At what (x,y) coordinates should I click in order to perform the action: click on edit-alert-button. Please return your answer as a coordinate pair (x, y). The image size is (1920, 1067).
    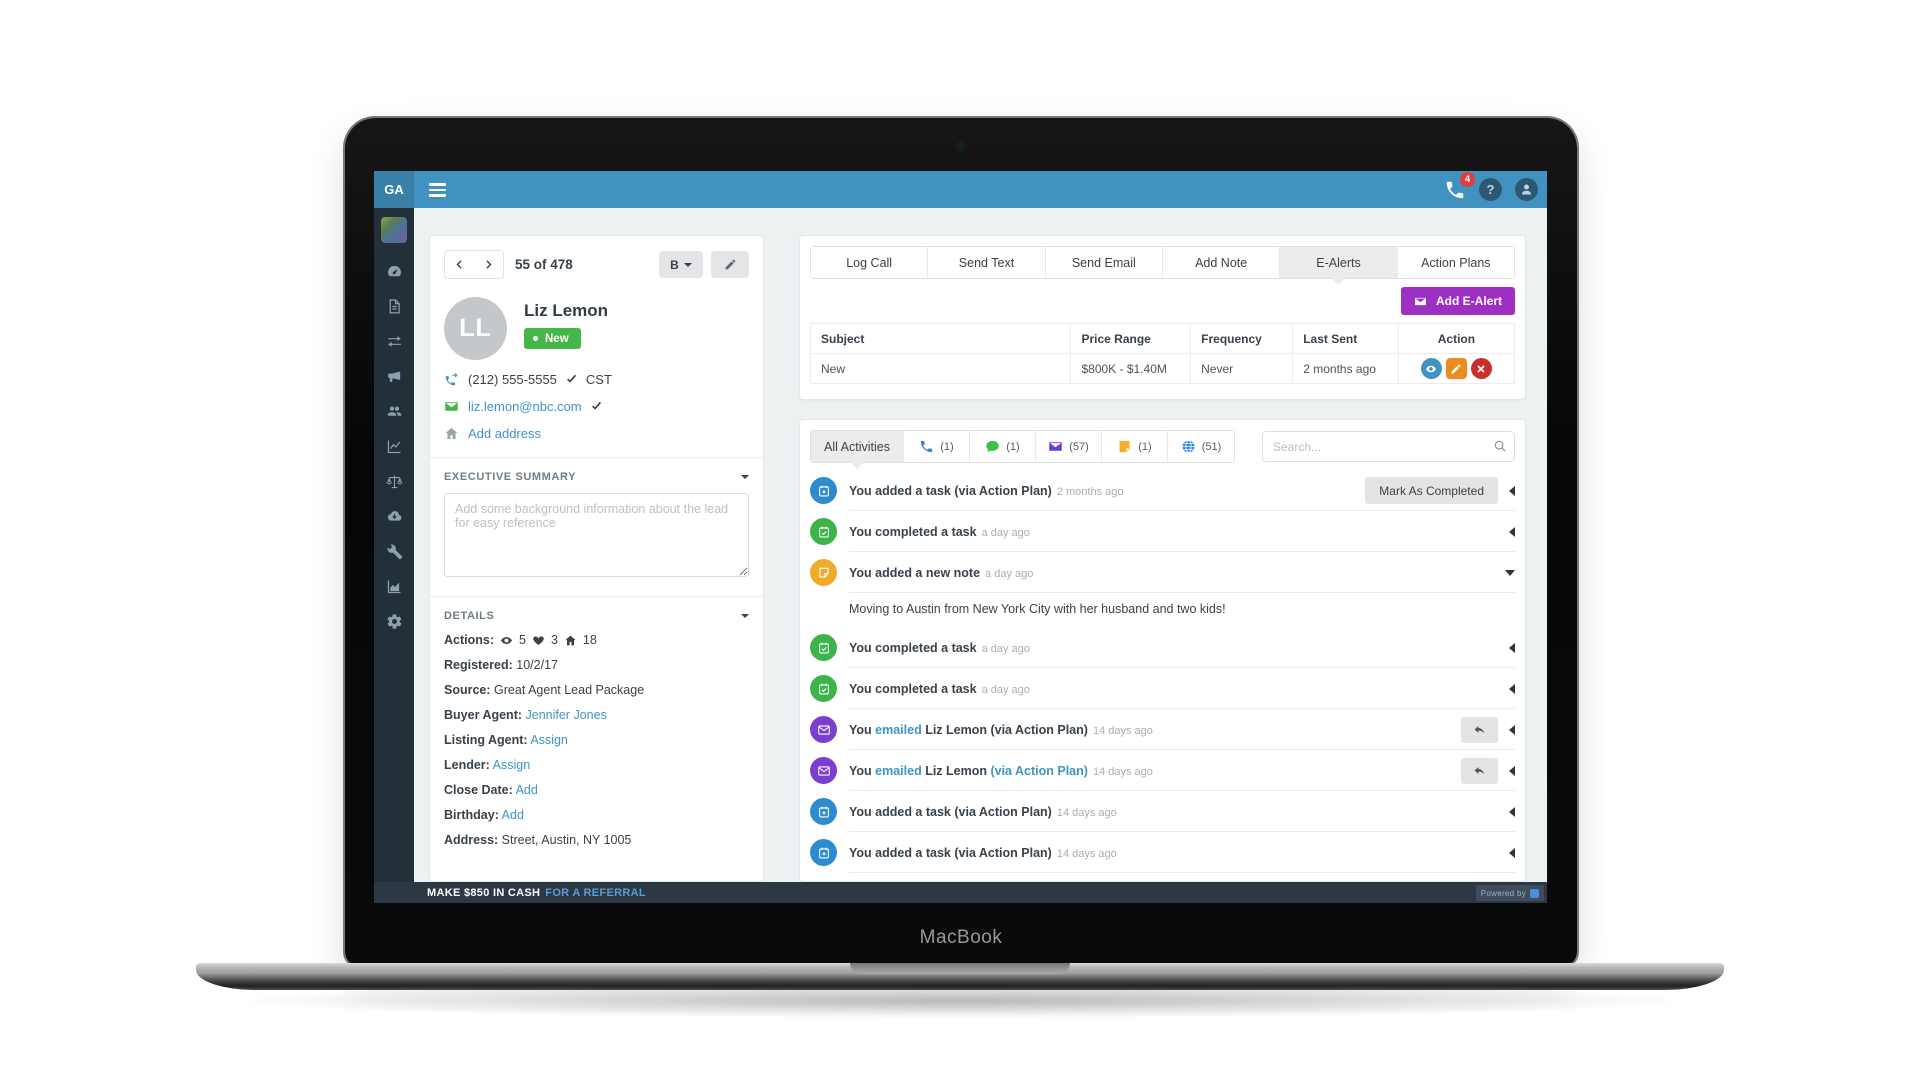
    Looking at the image, I should click on (1456, 368).